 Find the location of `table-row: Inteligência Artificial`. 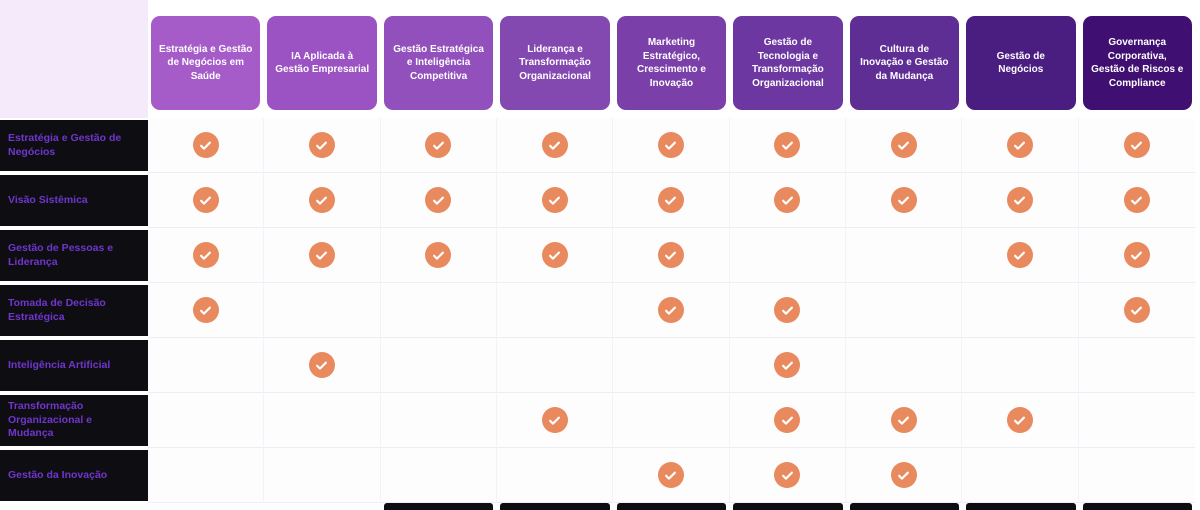

table-row: Inteligência Artificial is located at coordinates (597, 365).